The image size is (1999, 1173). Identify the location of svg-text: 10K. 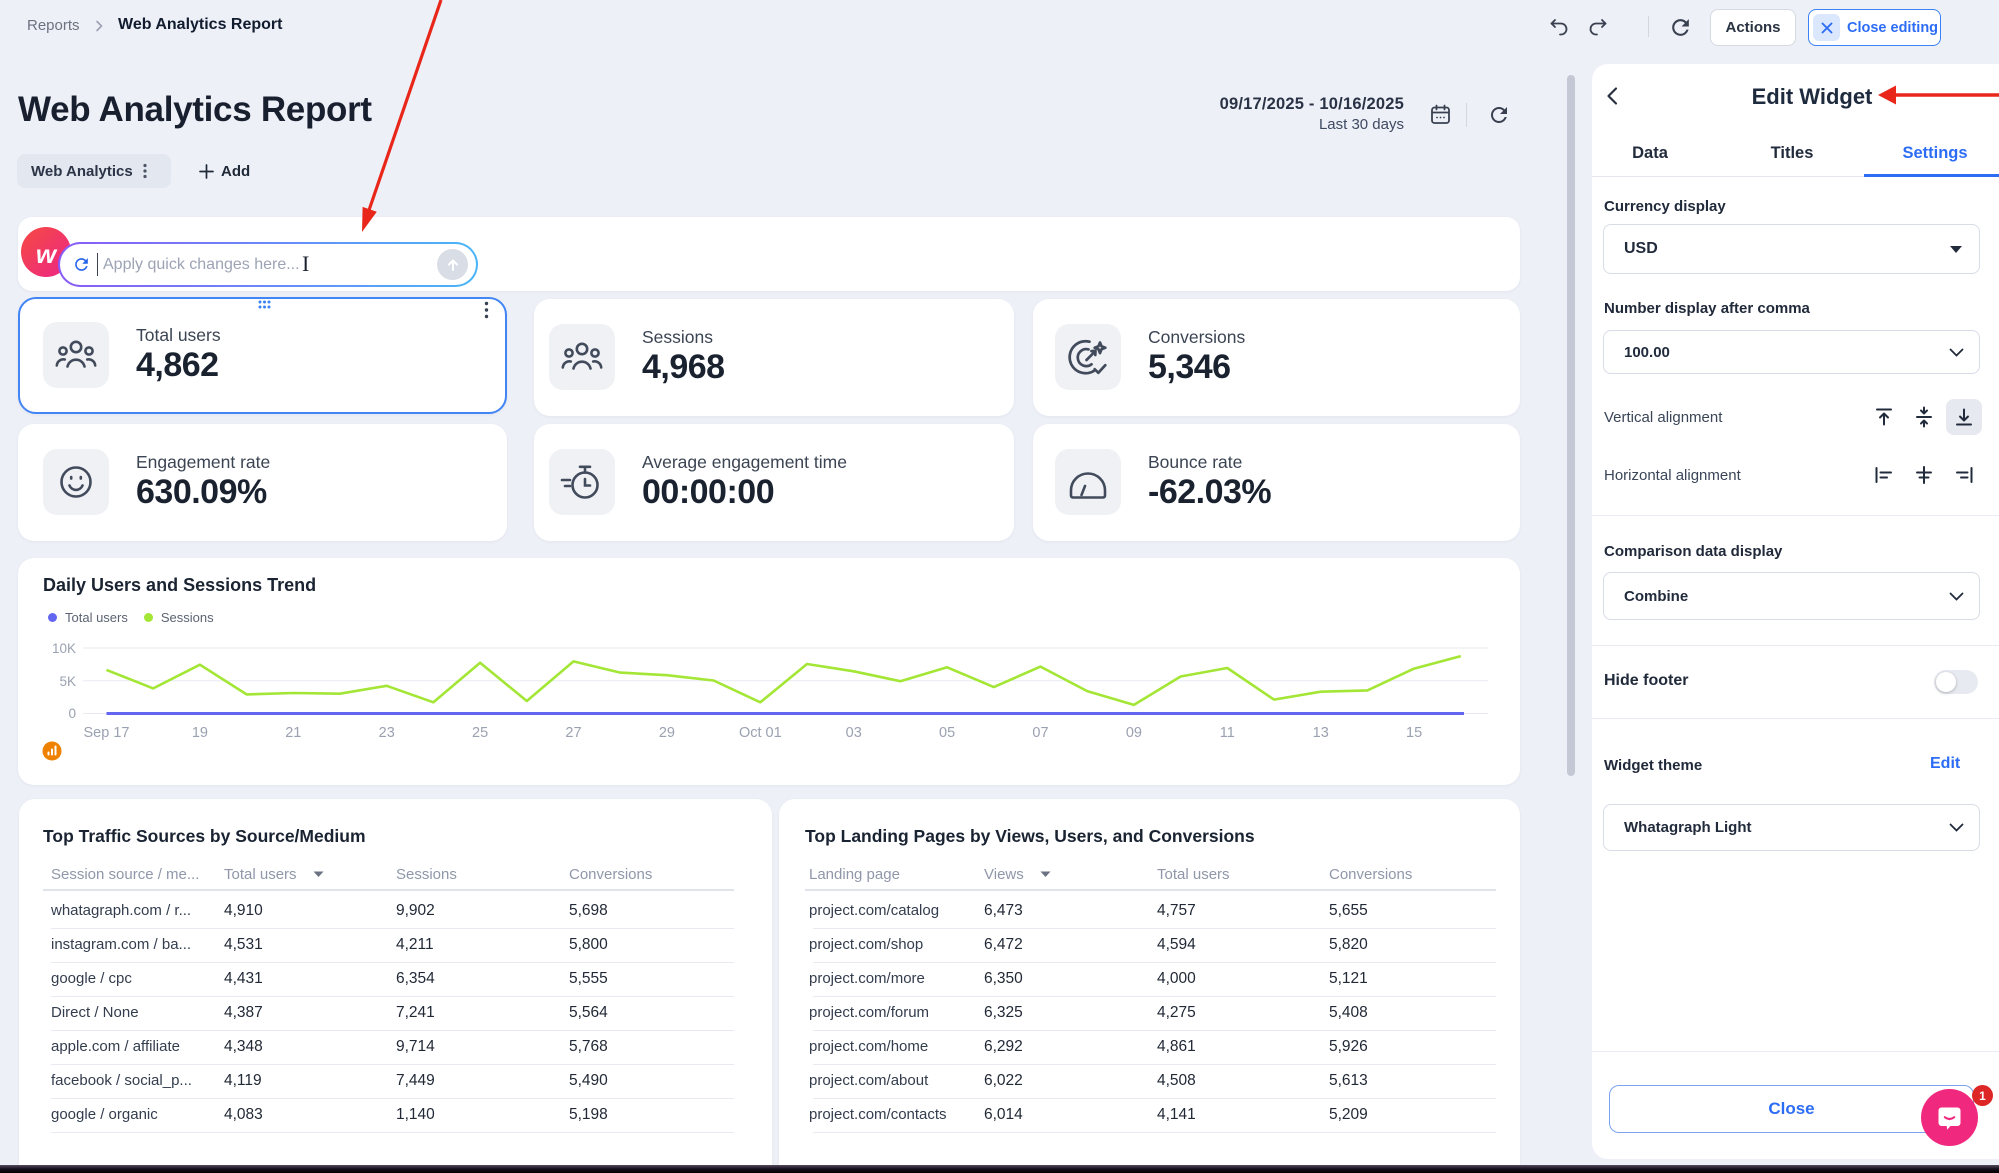
(64, 648).